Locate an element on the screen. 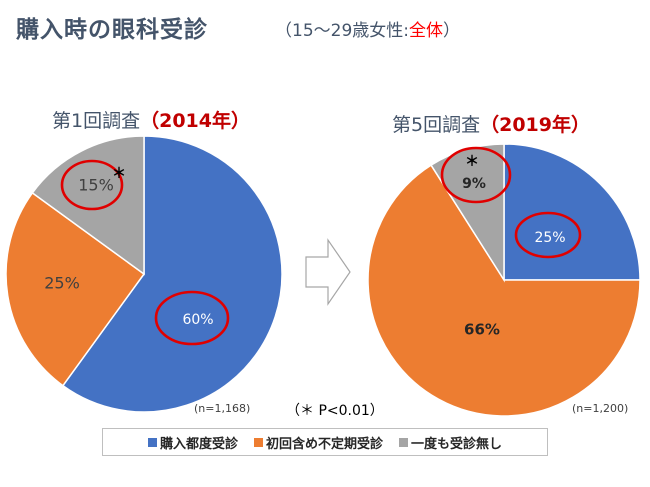  pie1-significance-mark: ＊ is located at coordinates (119, 174).